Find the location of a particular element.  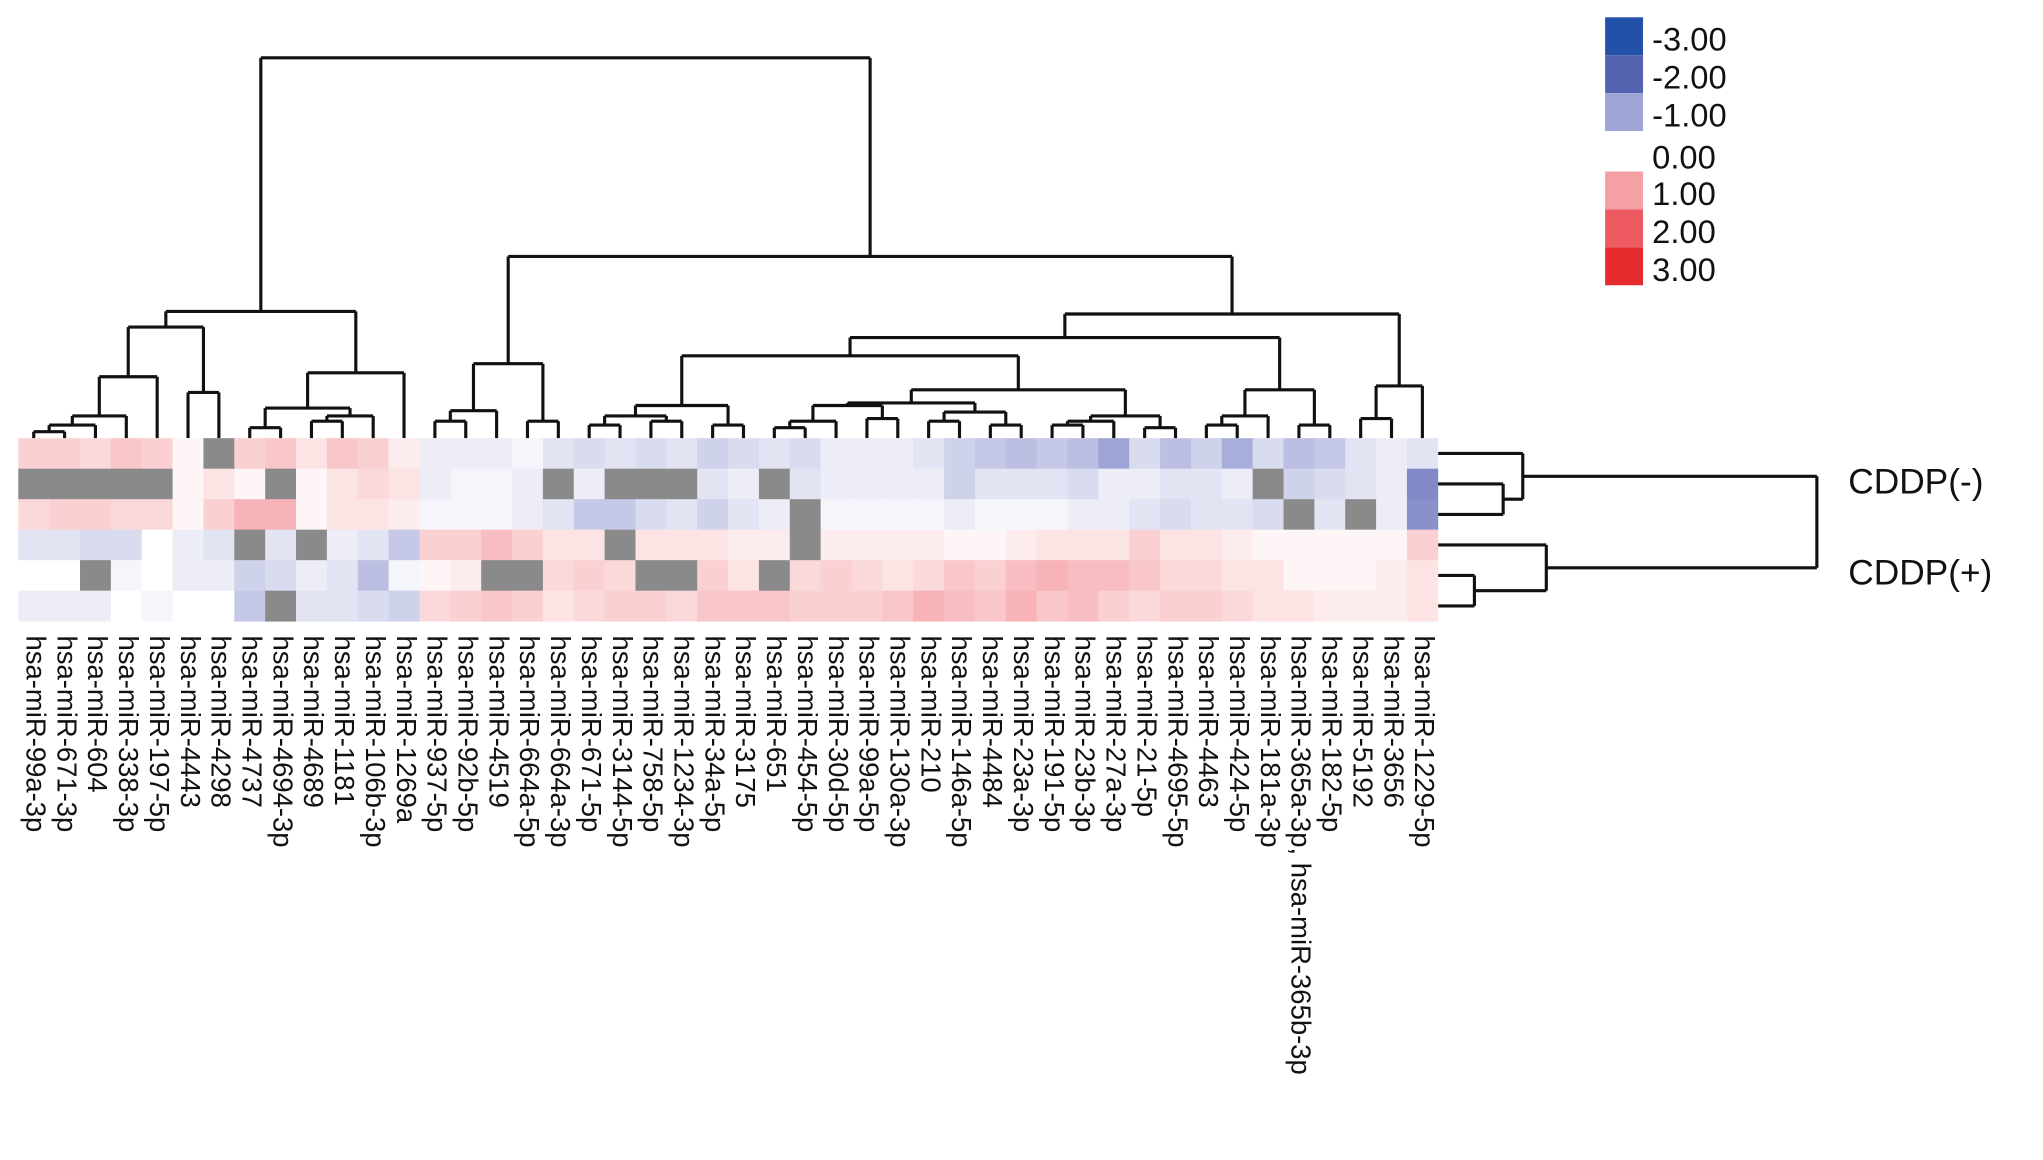

column-label: hsa-miR-1269a is located at coordinates (406, 730).